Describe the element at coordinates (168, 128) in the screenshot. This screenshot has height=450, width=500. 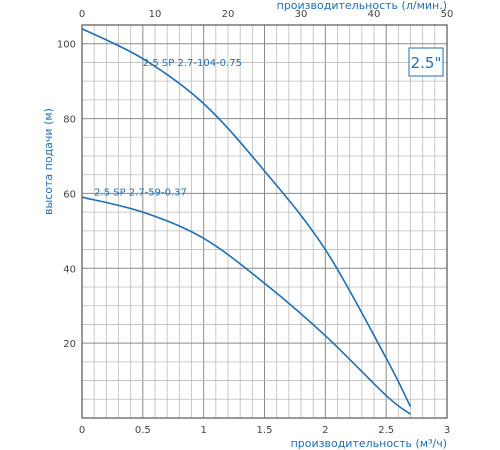
I see `series-labels: 2.5 SP 2.7-104-0.75 2.5 SP 2.7-59-0.37` at that location.